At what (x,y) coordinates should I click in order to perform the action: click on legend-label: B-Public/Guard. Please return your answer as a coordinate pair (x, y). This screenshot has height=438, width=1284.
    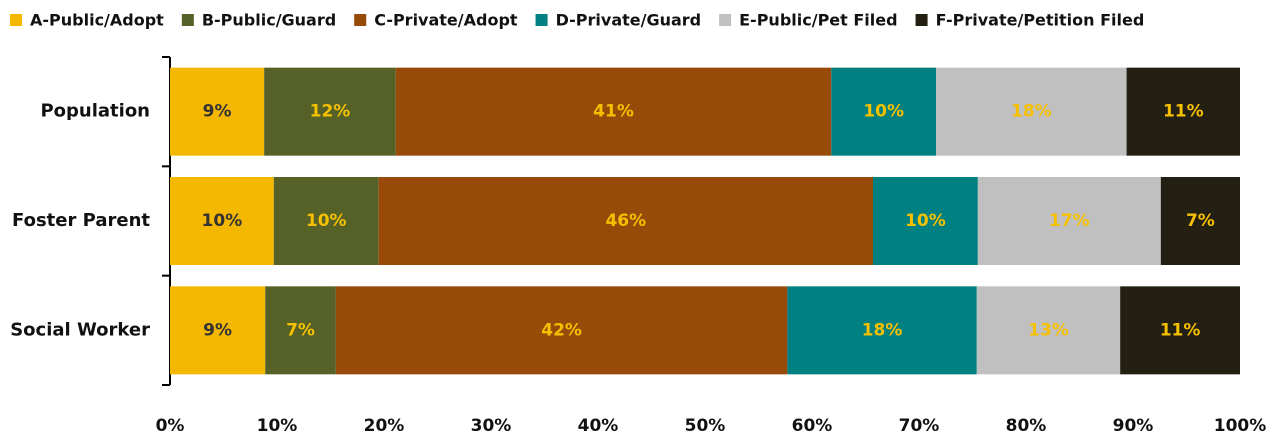
    Looking at the image, I should click on (269, 20).